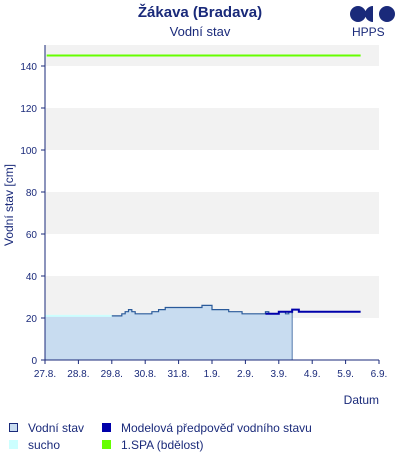 This screenshot has width=400, height=460. Describe the element at coordinates (28, 151) in the screenshot. I see `y-tick-label: 100` at that location.